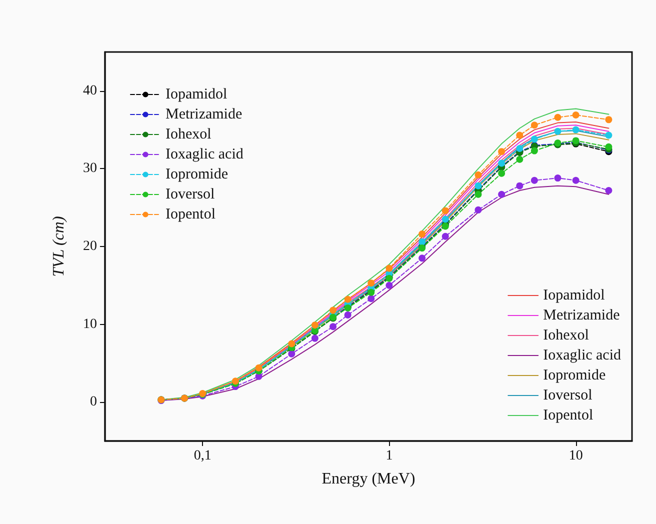 The image size is (656, 524). I want to click on y-tick-label: 0, so click(93, 402).